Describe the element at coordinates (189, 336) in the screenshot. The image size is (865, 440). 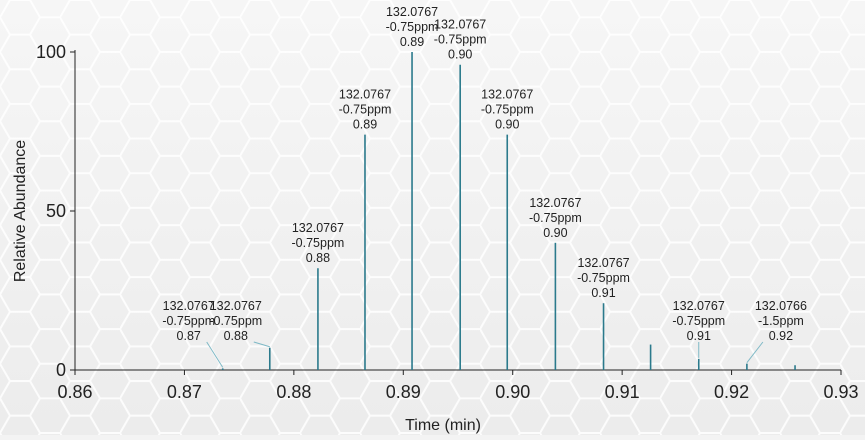
I see `peak-label-text: 0.87` at that location.